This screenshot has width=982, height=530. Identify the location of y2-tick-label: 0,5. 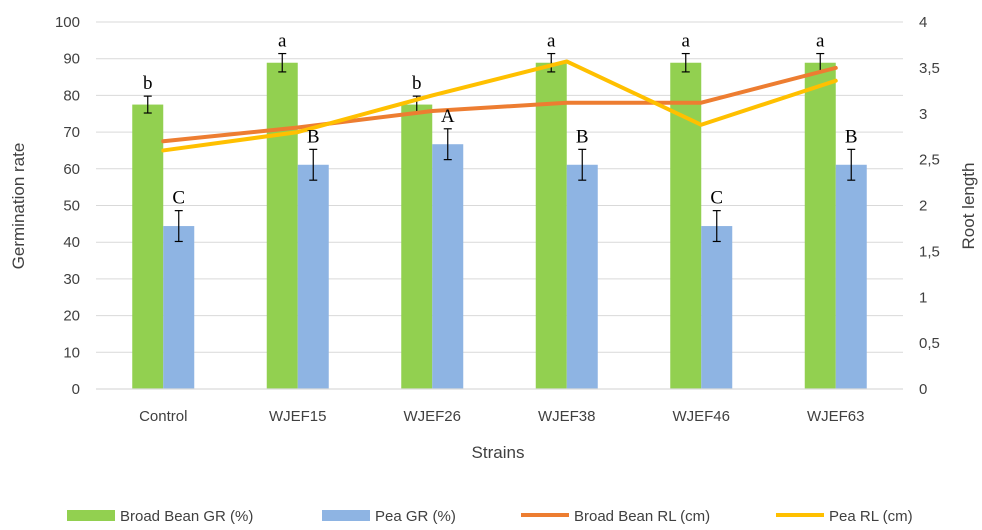
(929, 343).